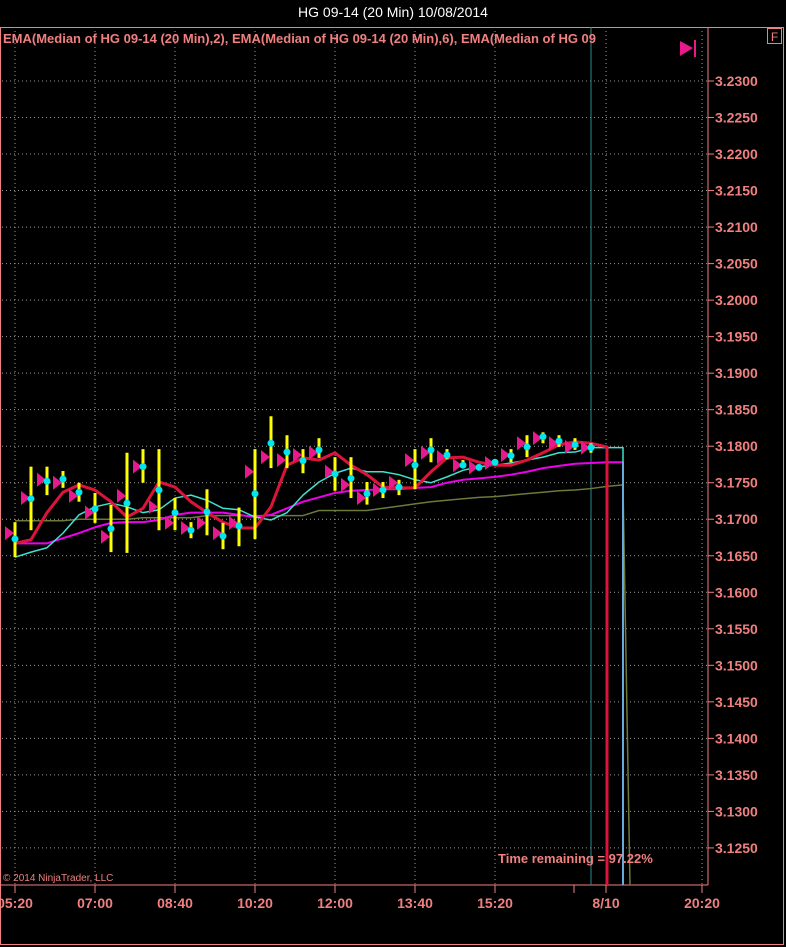  Describe the element at coordinates (736, 373) in the screenshot. I see `y-tick-label: 3.1900` at that location.